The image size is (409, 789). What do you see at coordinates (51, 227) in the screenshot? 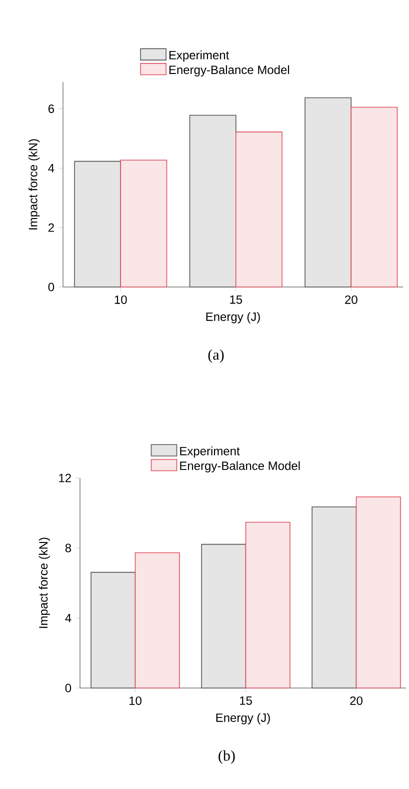
I see `y-tick-label: 2` at bounding box center [51, 227].